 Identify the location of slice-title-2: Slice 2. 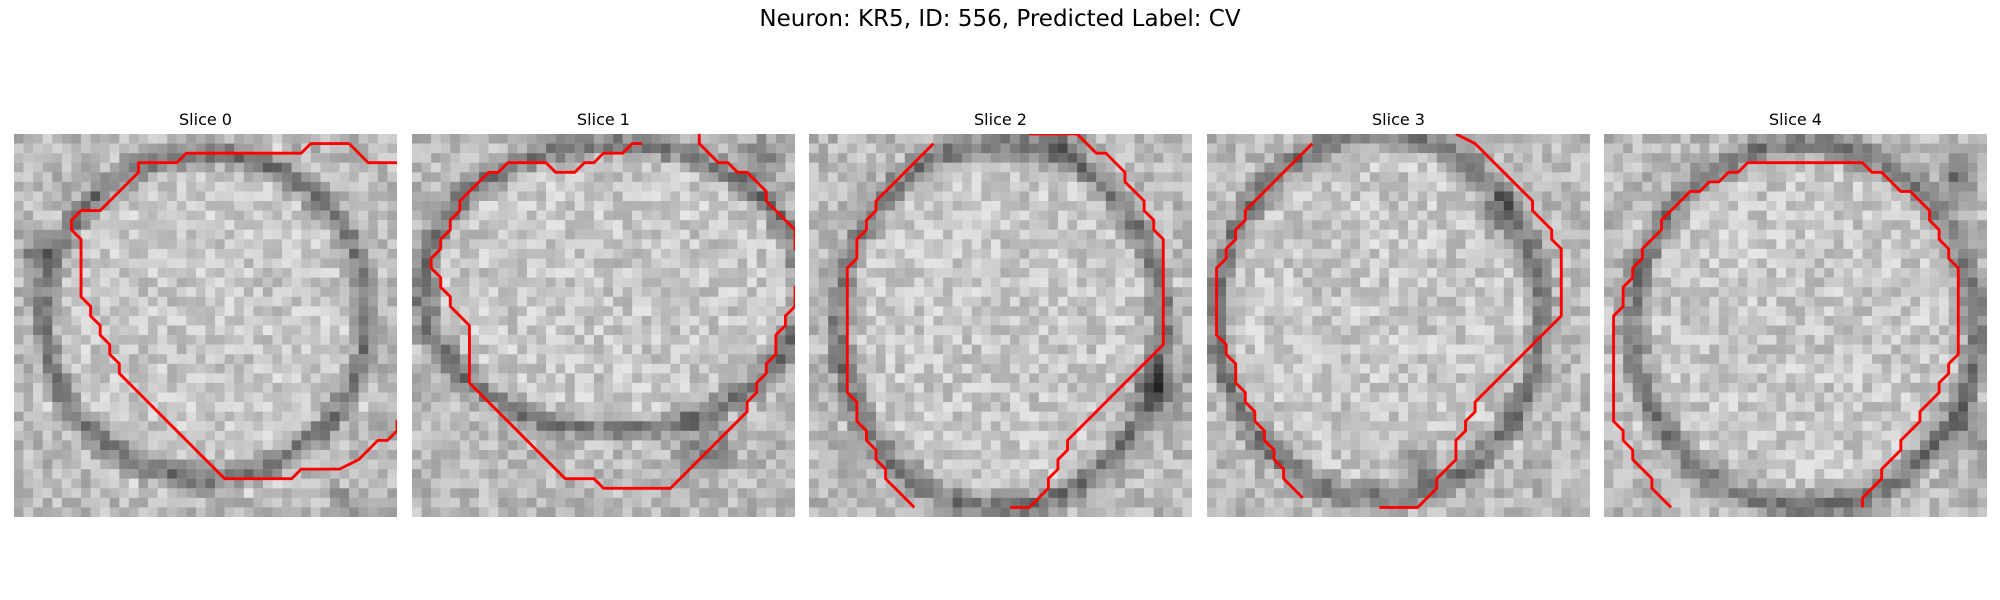
(1000, 119).